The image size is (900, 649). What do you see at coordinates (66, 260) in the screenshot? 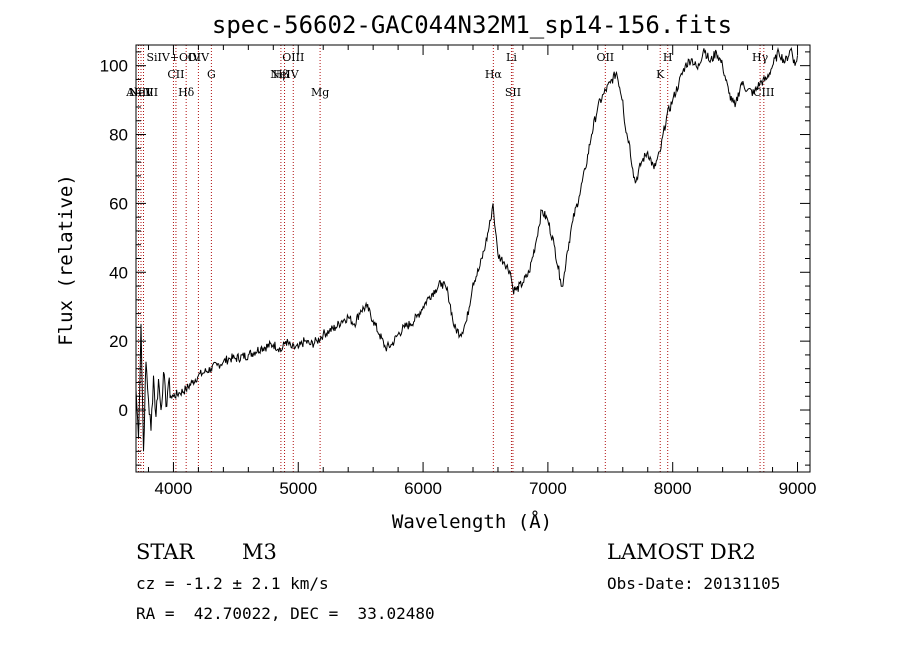
I see `y-axis-label: Flux (relative)` at bounding box center [66, 260].